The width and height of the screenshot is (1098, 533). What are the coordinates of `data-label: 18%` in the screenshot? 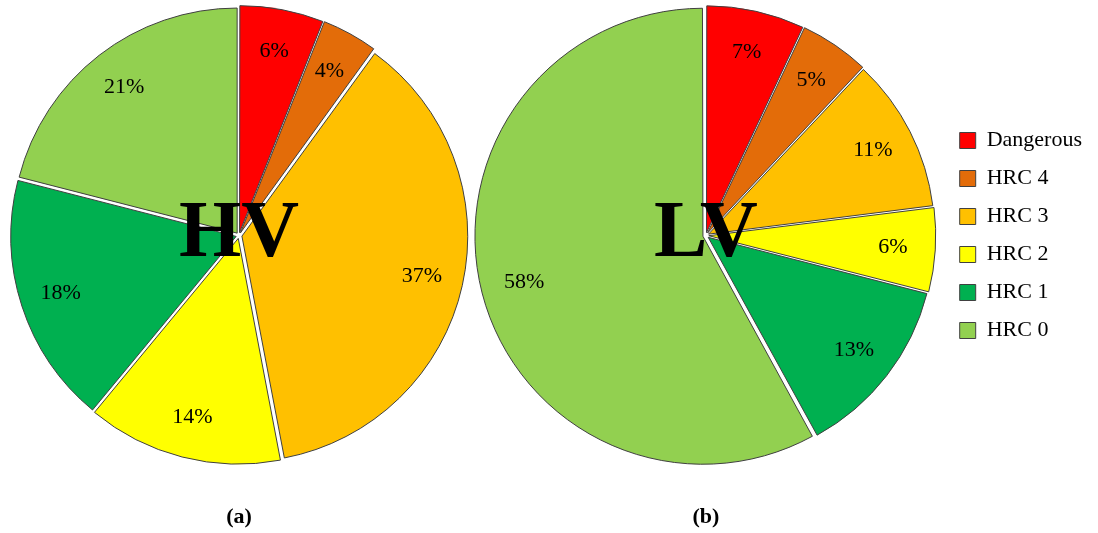 It's located at (60, 292).